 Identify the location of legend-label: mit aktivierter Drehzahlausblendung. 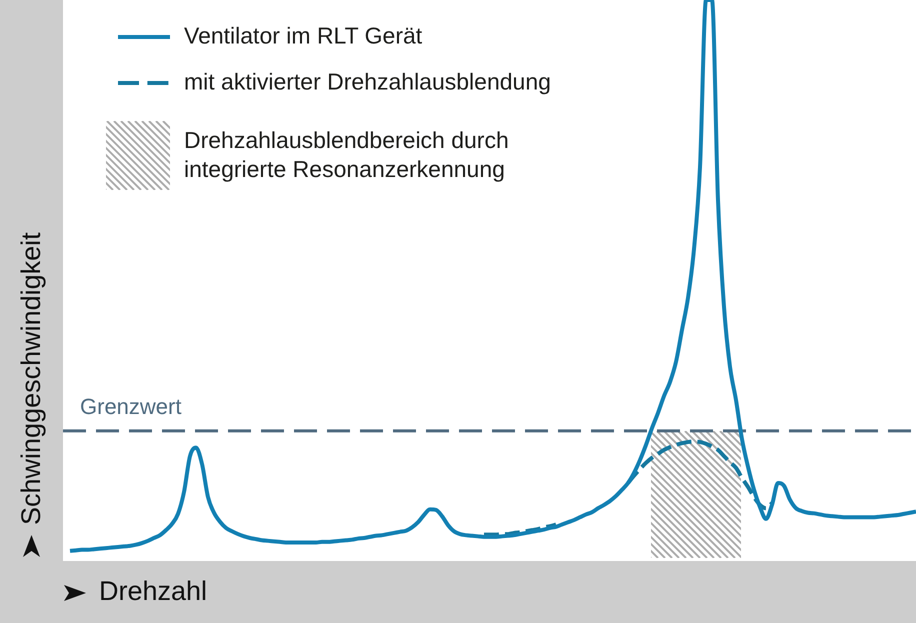
(367, 81).